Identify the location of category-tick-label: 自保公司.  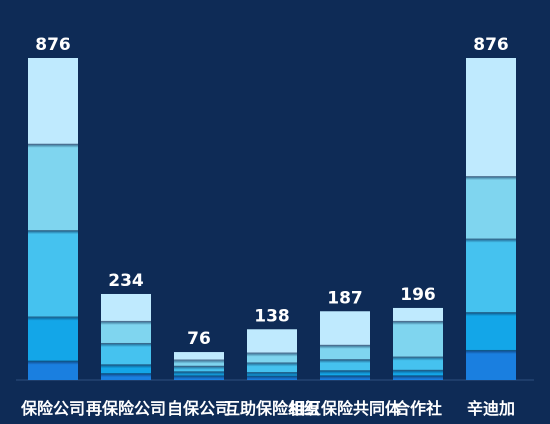
(199, 408).